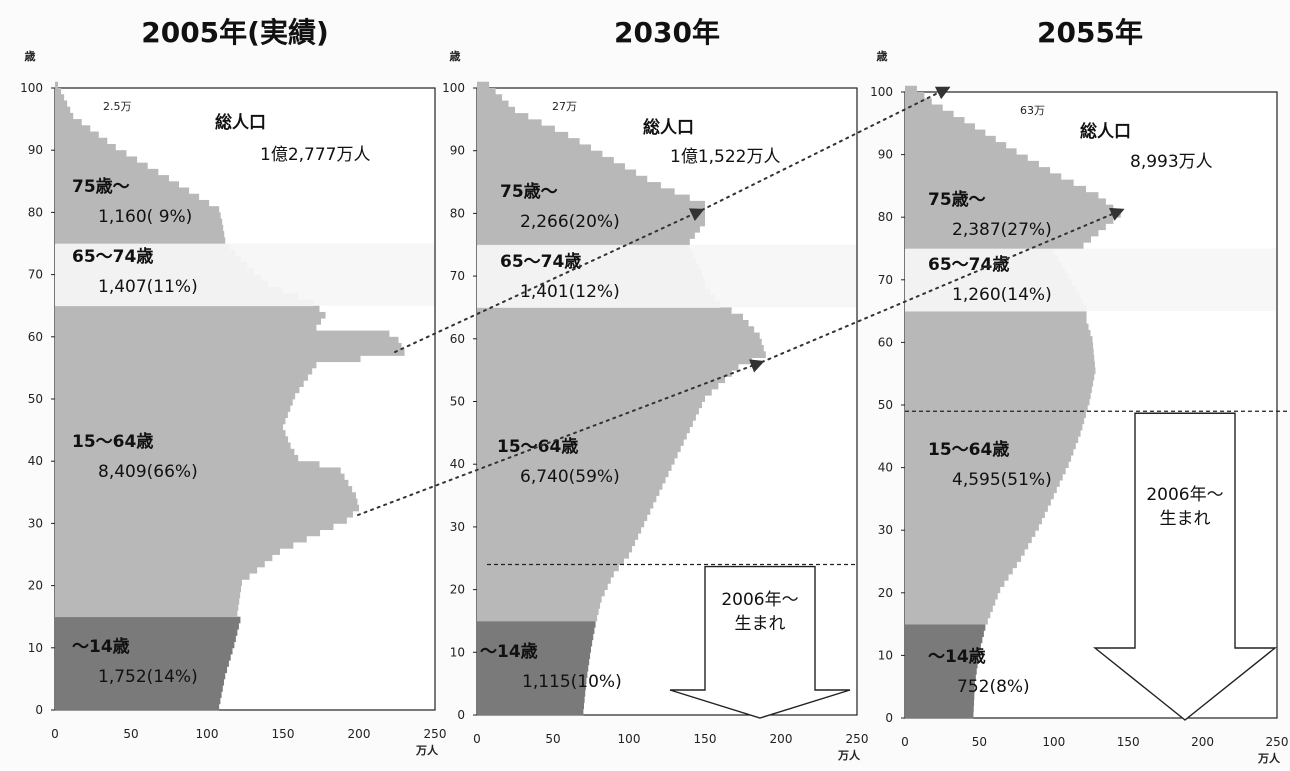 The height and width of the screenshot is (771, 1290). What do you see at coordinates (315, 155) in the screenshot?
I see `total-population-value: 1億2,777万人` at bounding box center [315, 155].